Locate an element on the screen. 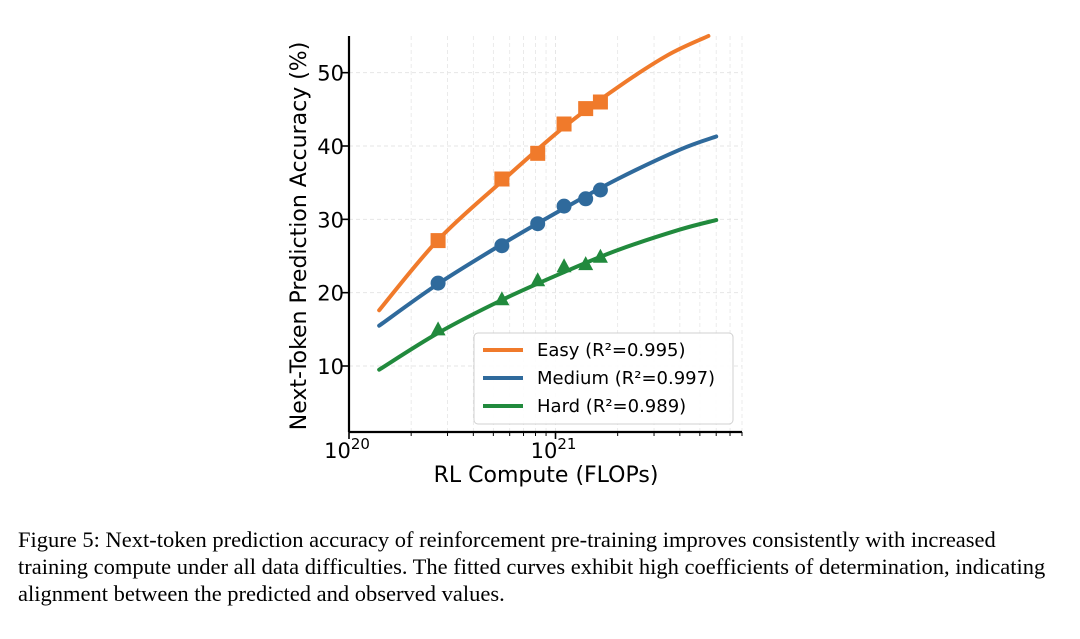  x-axis-label: RL Compute (FLOPs) is located at coordinates (546, 475).